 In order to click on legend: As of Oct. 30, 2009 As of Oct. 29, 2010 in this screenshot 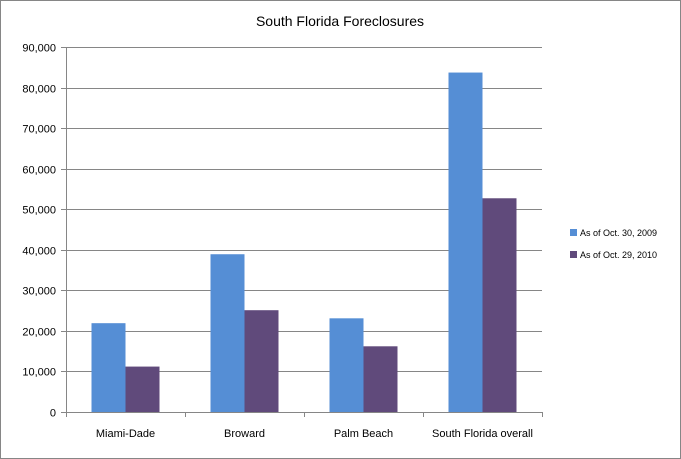, I will do `click(613, 244)`.